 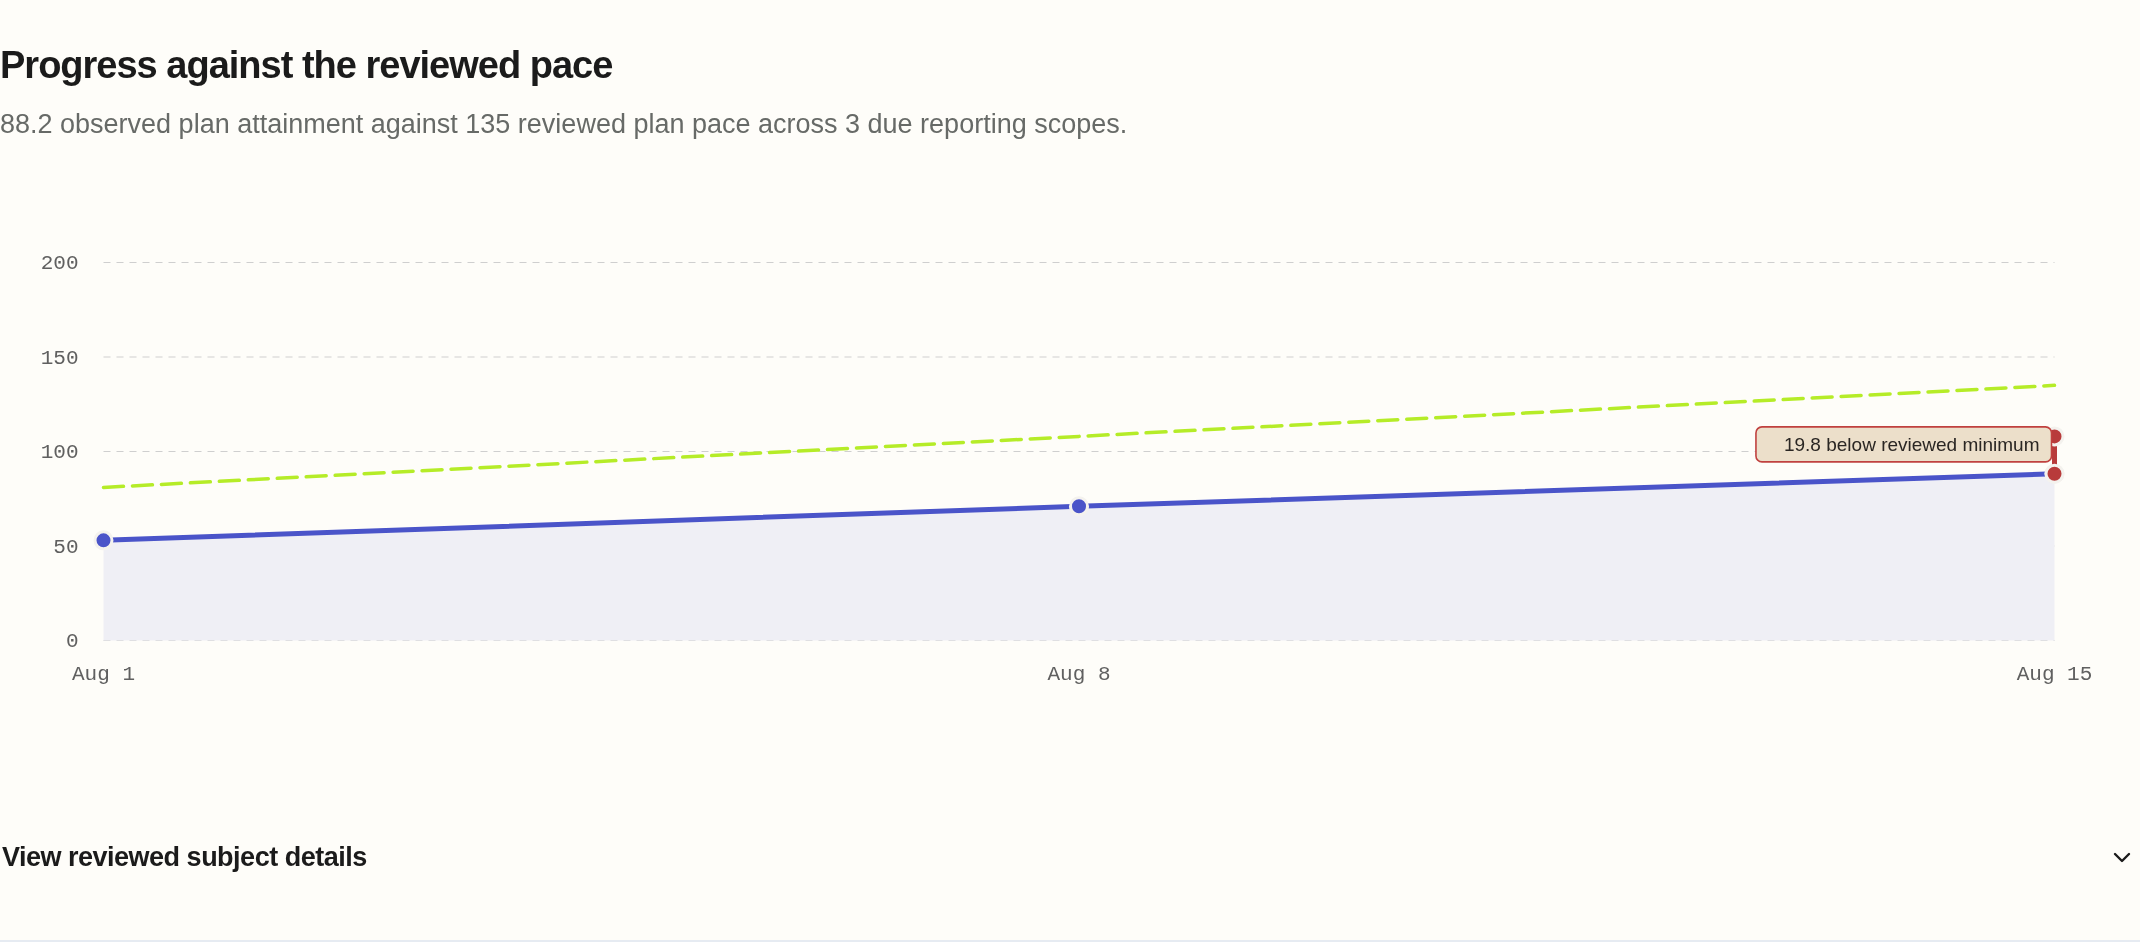 I want to click on chart-subtitle: 88.2 observed plan attainment against 135 reviewed plan pace across 3 due reporting scopes., so click(x=564, y=124).